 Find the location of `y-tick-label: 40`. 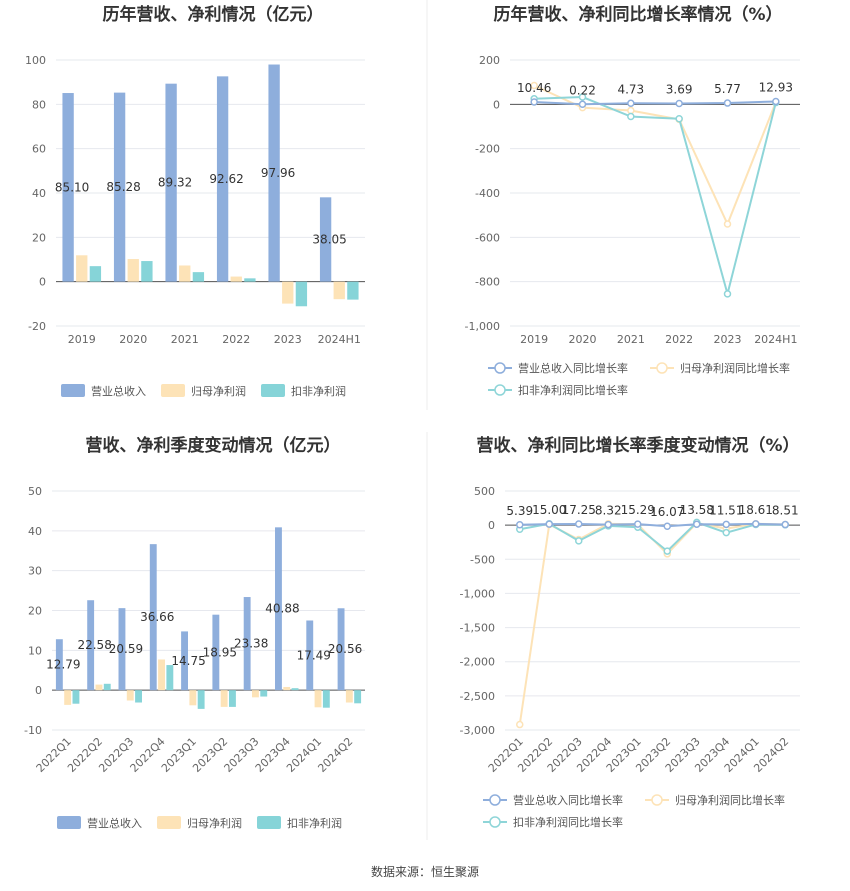

y-tick-label: 40 is located at coordinates (39, 193).